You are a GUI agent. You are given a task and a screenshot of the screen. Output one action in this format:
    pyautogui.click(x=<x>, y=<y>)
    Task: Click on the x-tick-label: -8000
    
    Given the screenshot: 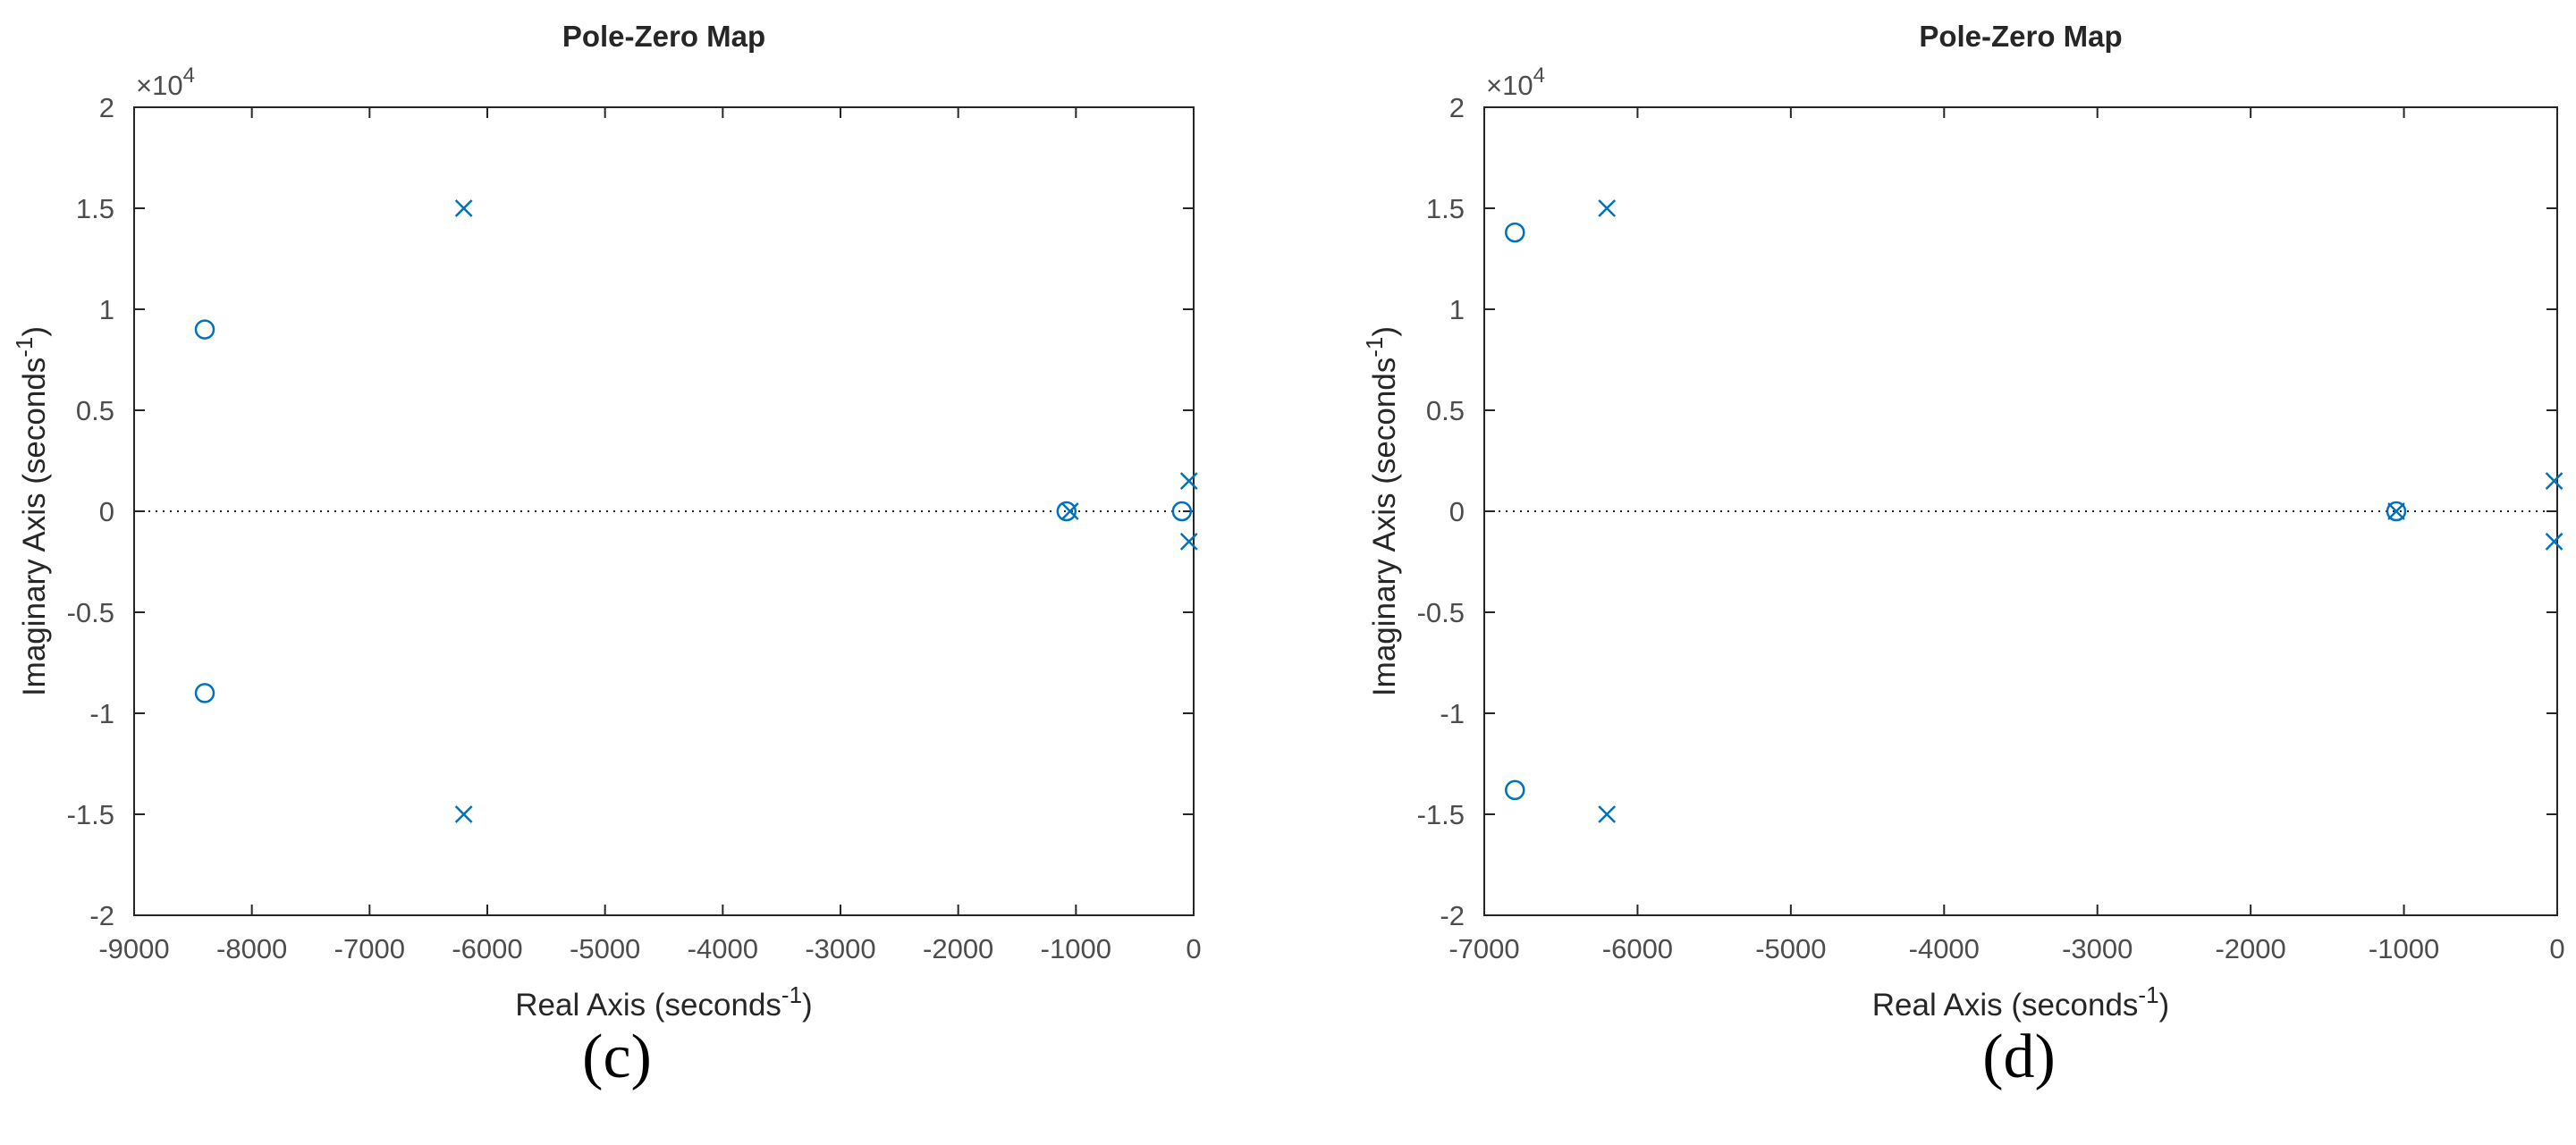 What is the action you would take?
    pyautogui.click(x=251, y=948)
    